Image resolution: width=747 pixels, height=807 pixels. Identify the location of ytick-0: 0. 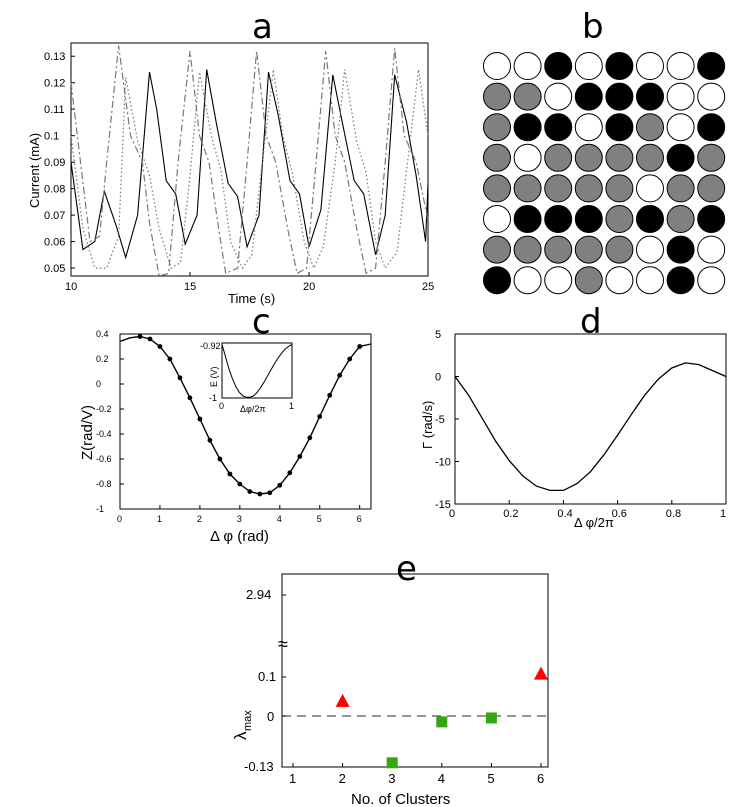
(270, 716).